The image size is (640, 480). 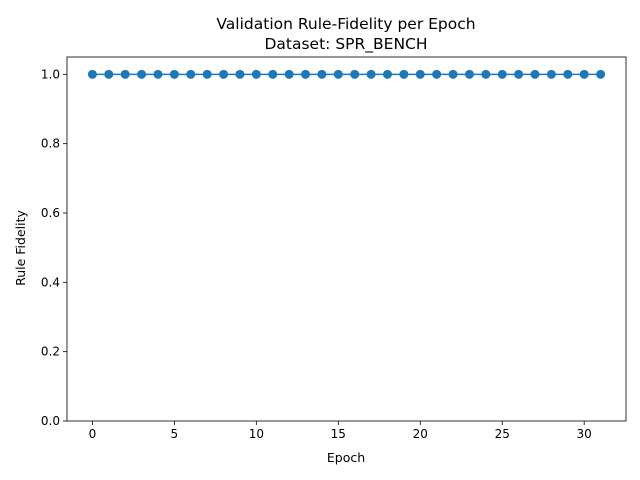 I want to click on x-tick-label: 30, so click(x=584, y=434).